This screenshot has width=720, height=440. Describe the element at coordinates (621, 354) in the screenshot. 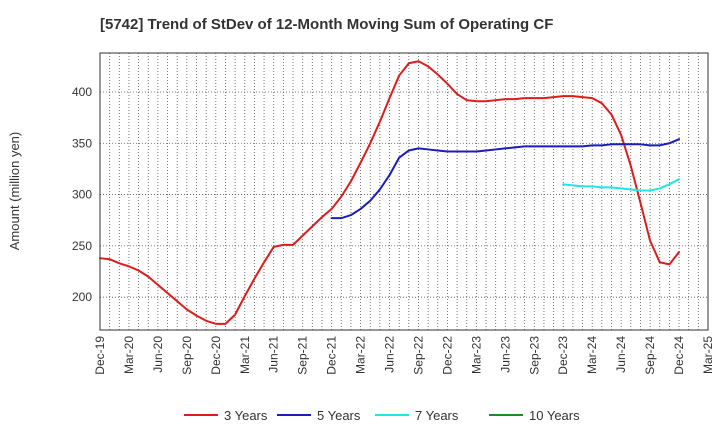

I see `x-tick-label: Jun-24` at that location.